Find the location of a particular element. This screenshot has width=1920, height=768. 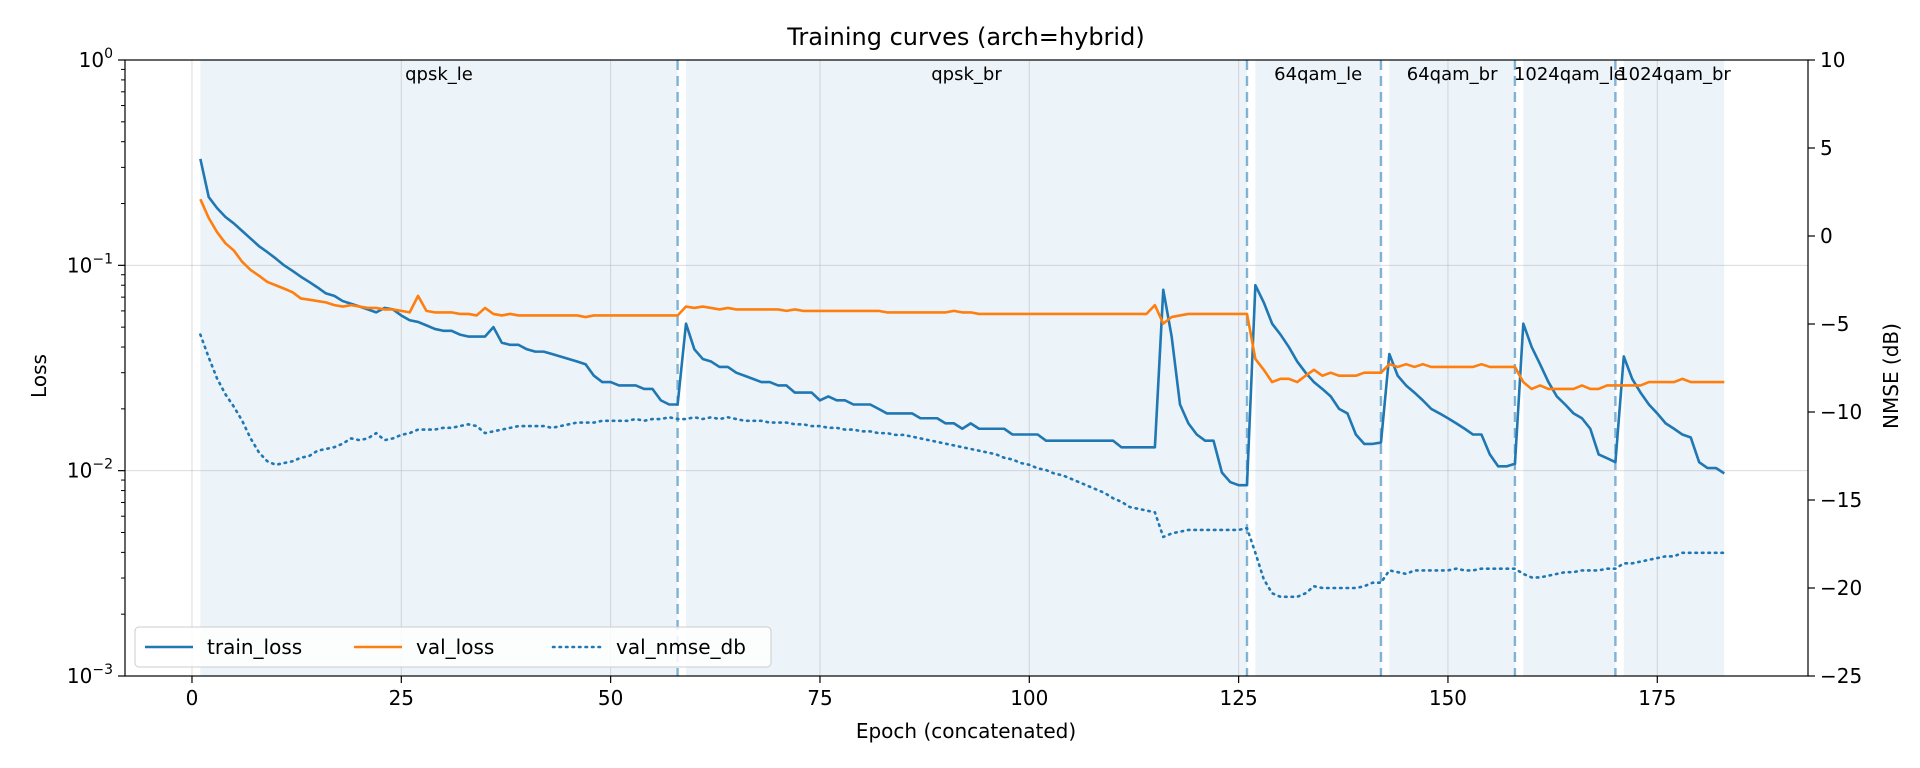

phase-band-1024qam_br is located at coordinates (1674, 368).